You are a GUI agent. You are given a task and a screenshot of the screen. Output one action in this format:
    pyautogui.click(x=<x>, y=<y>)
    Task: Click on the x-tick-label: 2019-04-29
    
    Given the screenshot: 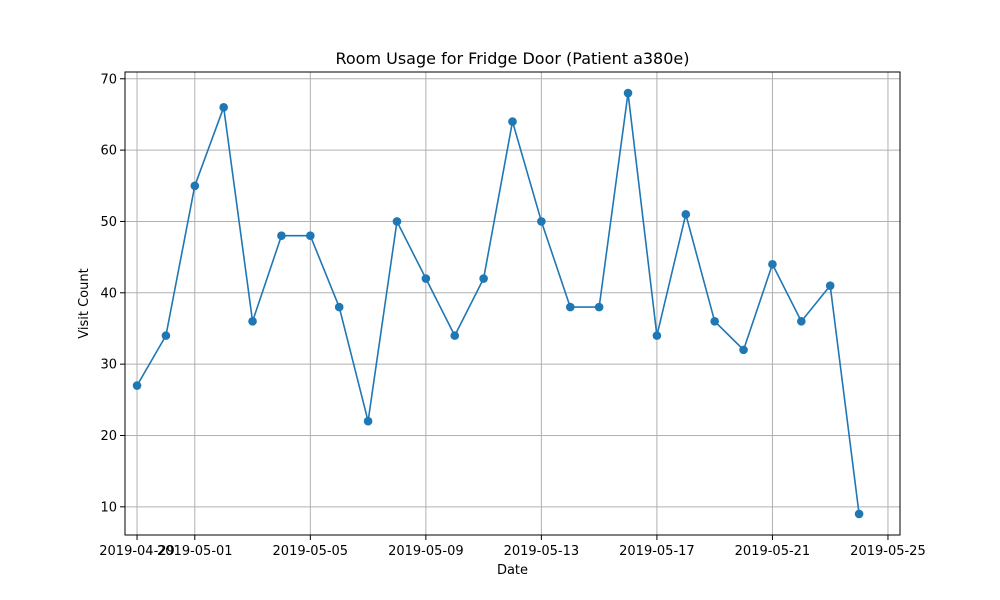 What is the action you would take?
    pyautogui.click(x=137, y=551)
    